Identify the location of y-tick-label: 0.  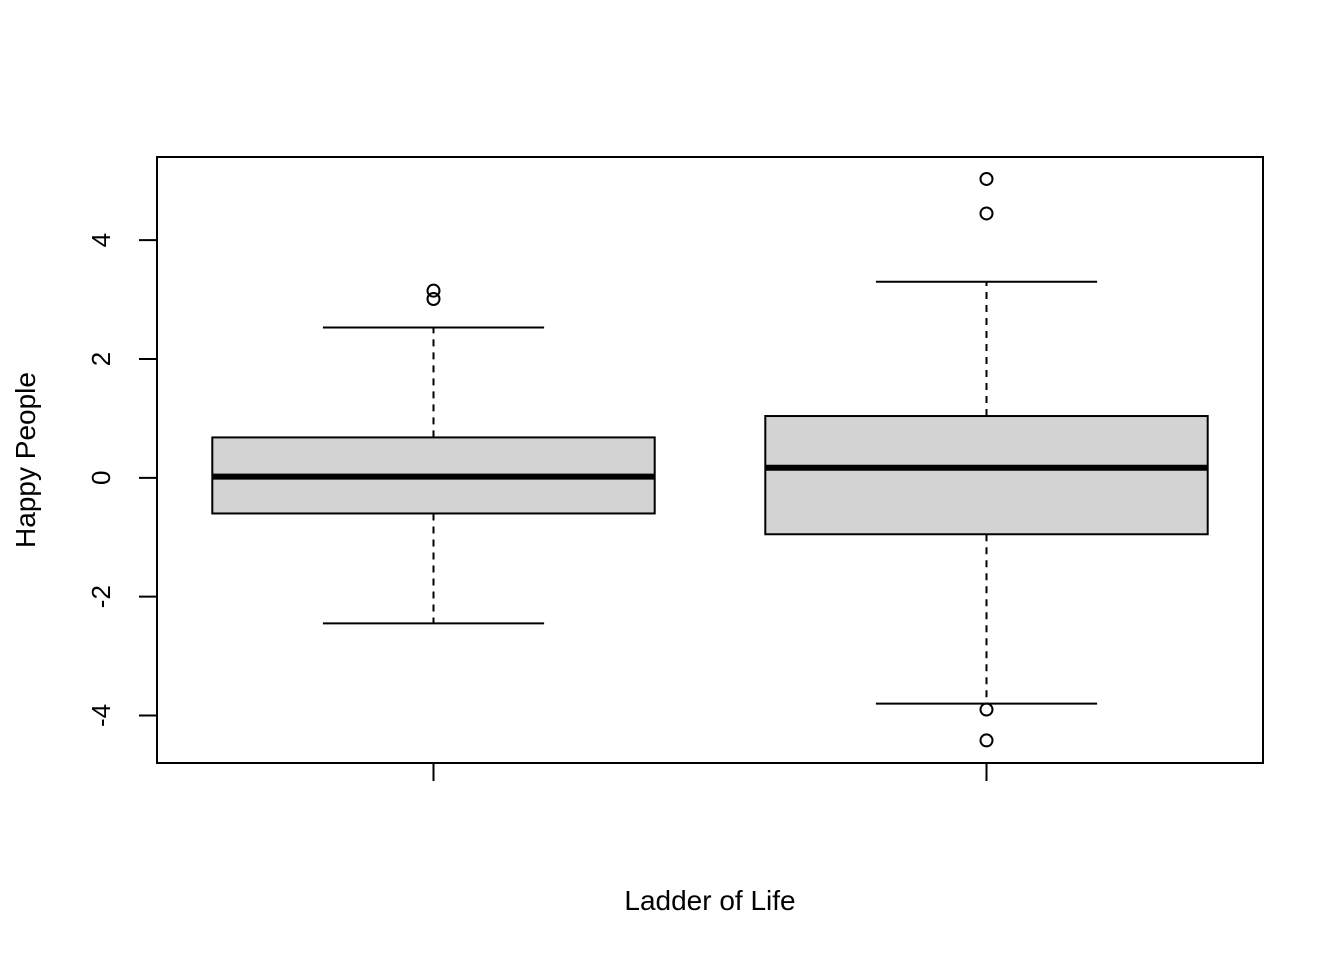
(101, 478).